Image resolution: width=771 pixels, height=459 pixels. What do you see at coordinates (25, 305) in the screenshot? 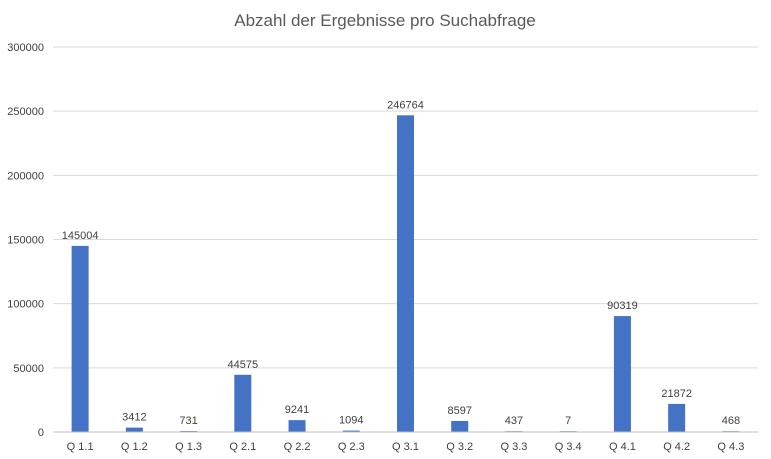
I see `y-tick-label: 100000` at bounding box center [25, 305].